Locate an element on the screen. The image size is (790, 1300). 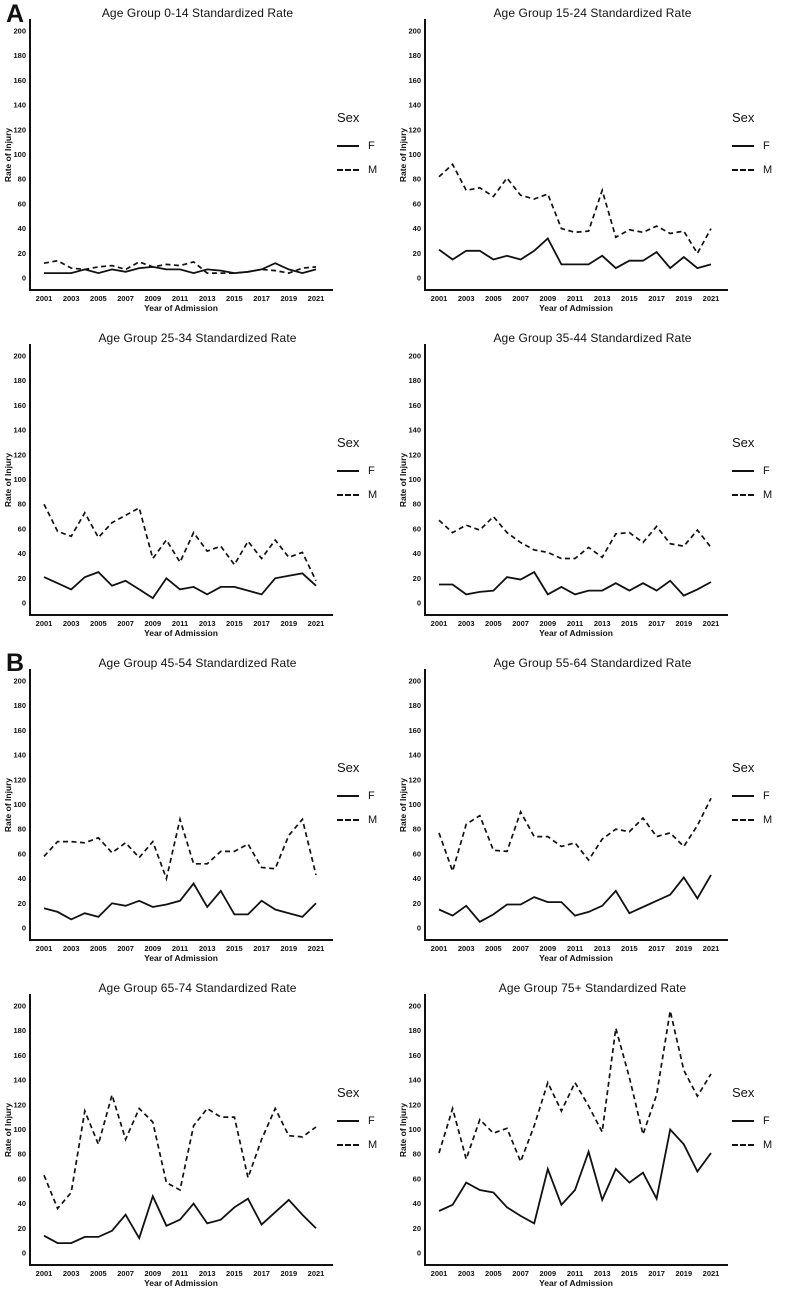
panel-title: Age Group 45-54 Standardized Rate is located at coordinates (197, 663).